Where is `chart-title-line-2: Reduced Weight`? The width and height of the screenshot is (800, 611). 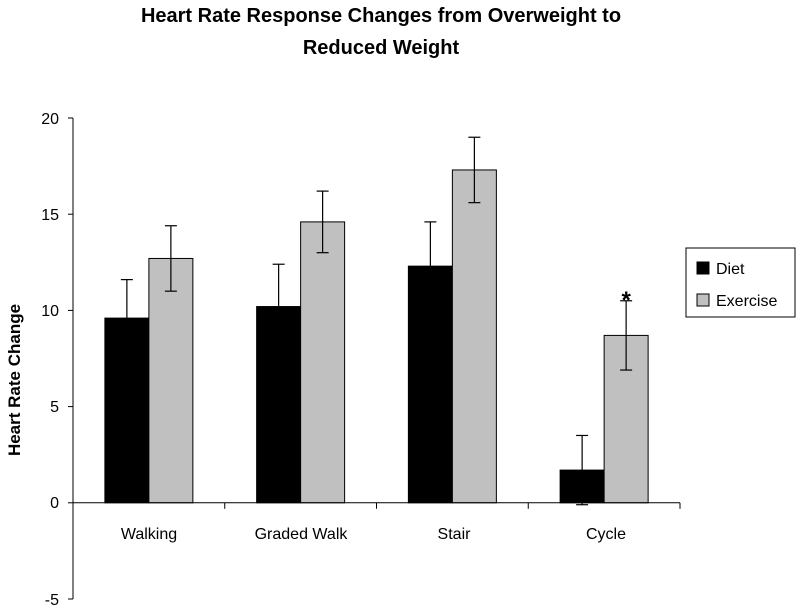 chart-title-line-2: Reduced Weight is located at coordinates (381, 48).